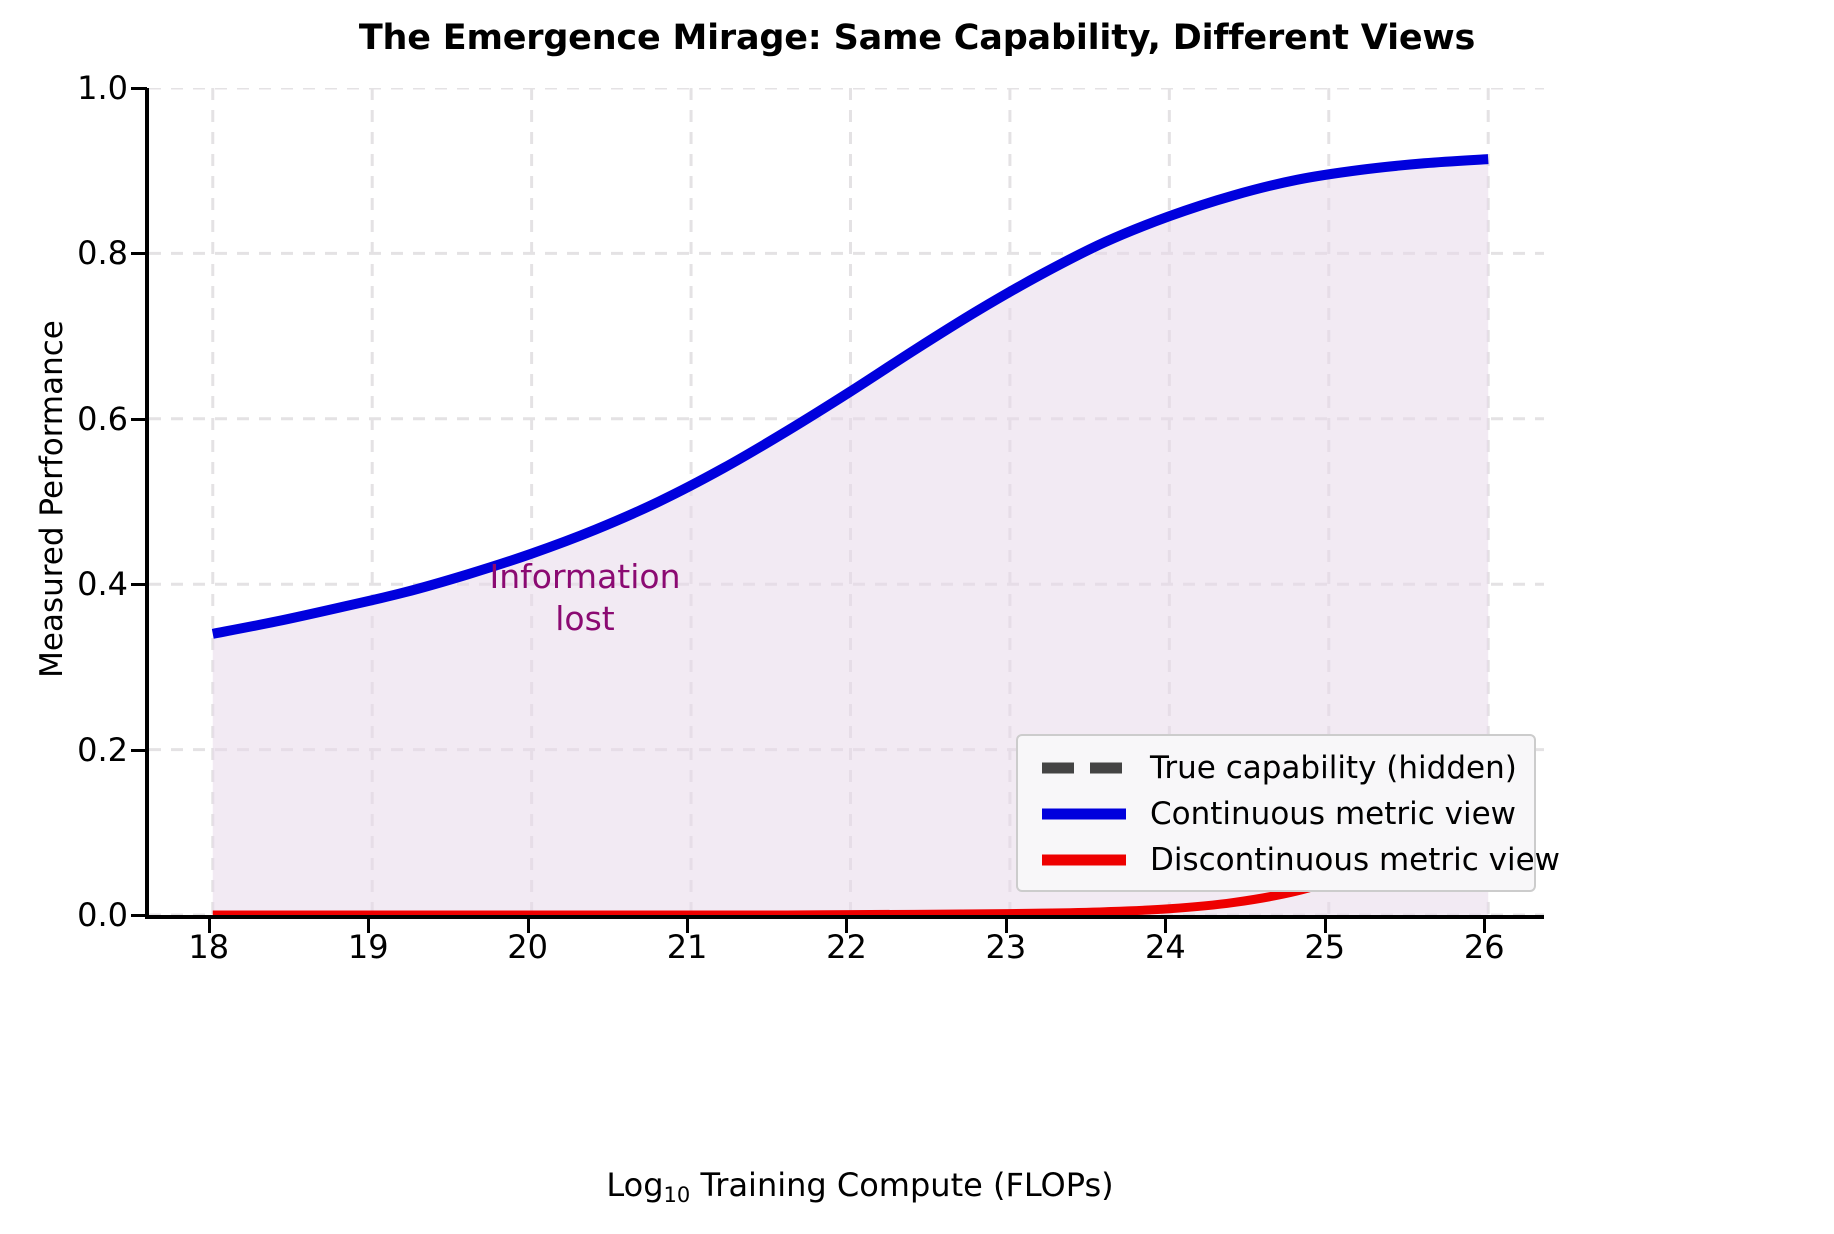 The image size is (1834, 1234). Describe the element at coordinates (1355, 860) in the screenshot. I see `legend-label: Discontinuous metric view` at that location.